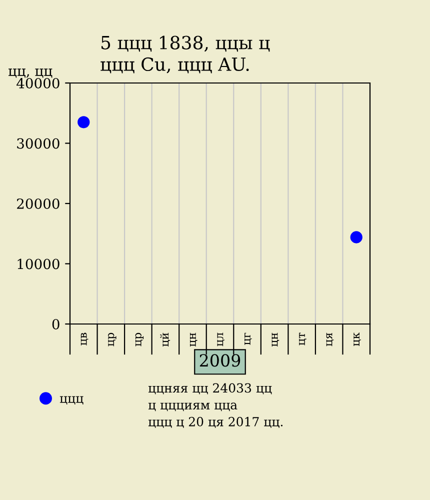 The image size is (430, 500). I want to click on x-axis-title: 2009, so click(220, 360).